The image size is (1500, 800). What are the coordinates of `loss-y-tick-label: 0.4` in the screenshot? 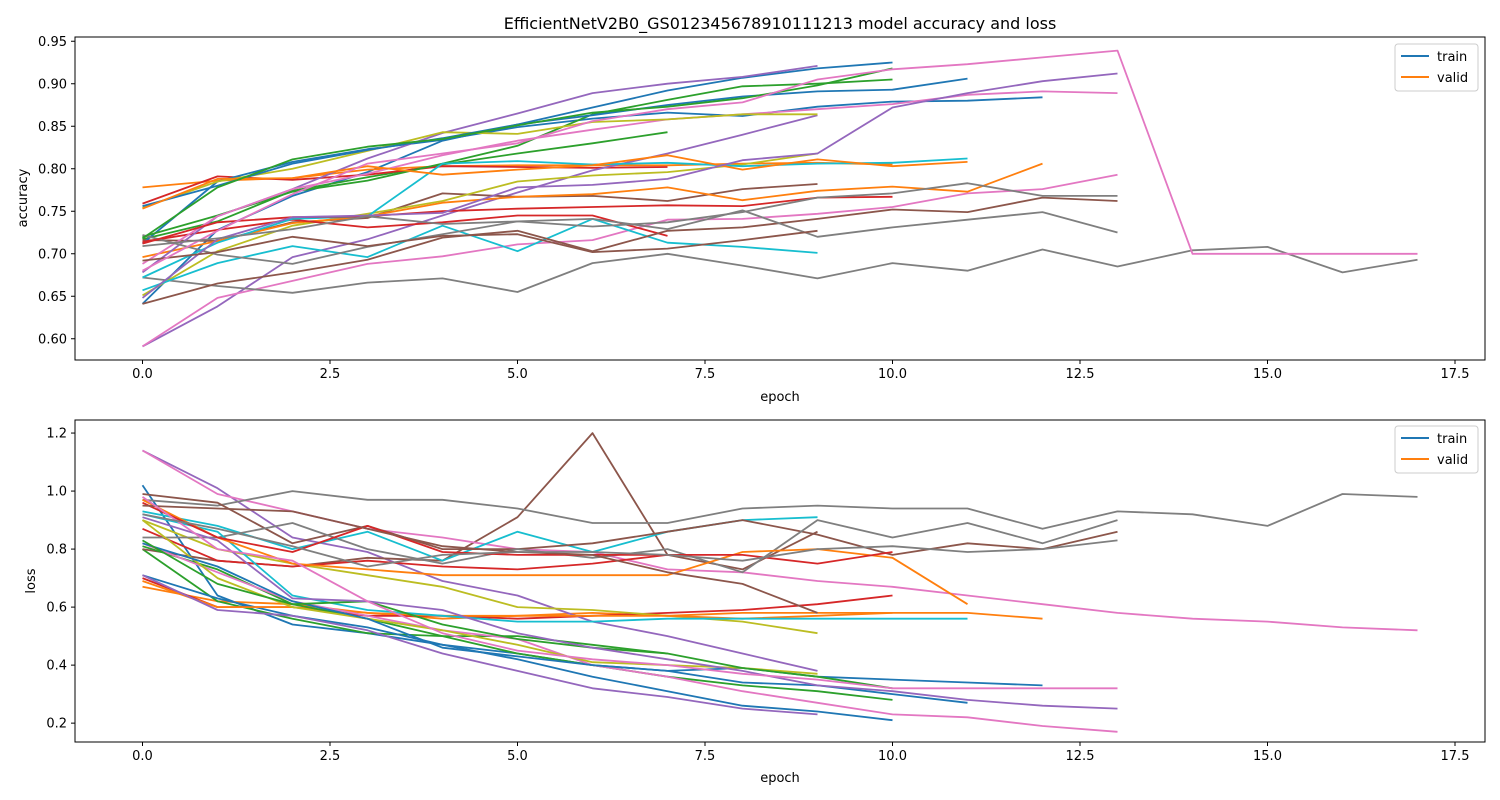 It's located at (56, 666).